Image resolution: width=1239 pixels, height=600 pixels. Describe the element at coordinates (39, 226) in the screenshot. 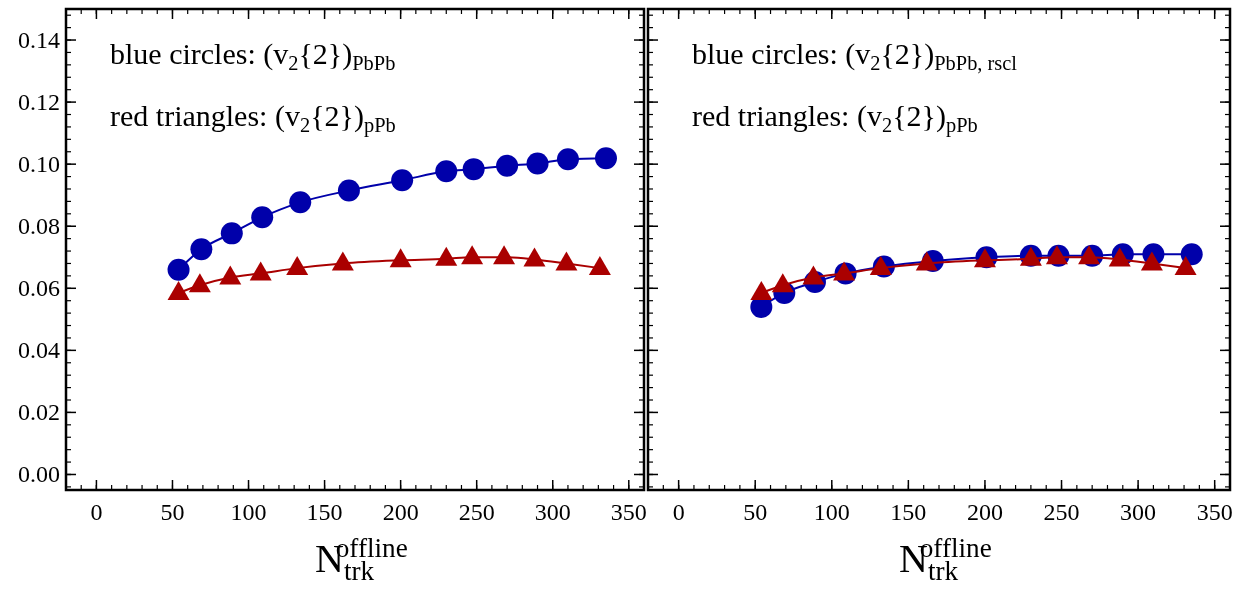

I see `y-tick-label: 0.08` at that location.